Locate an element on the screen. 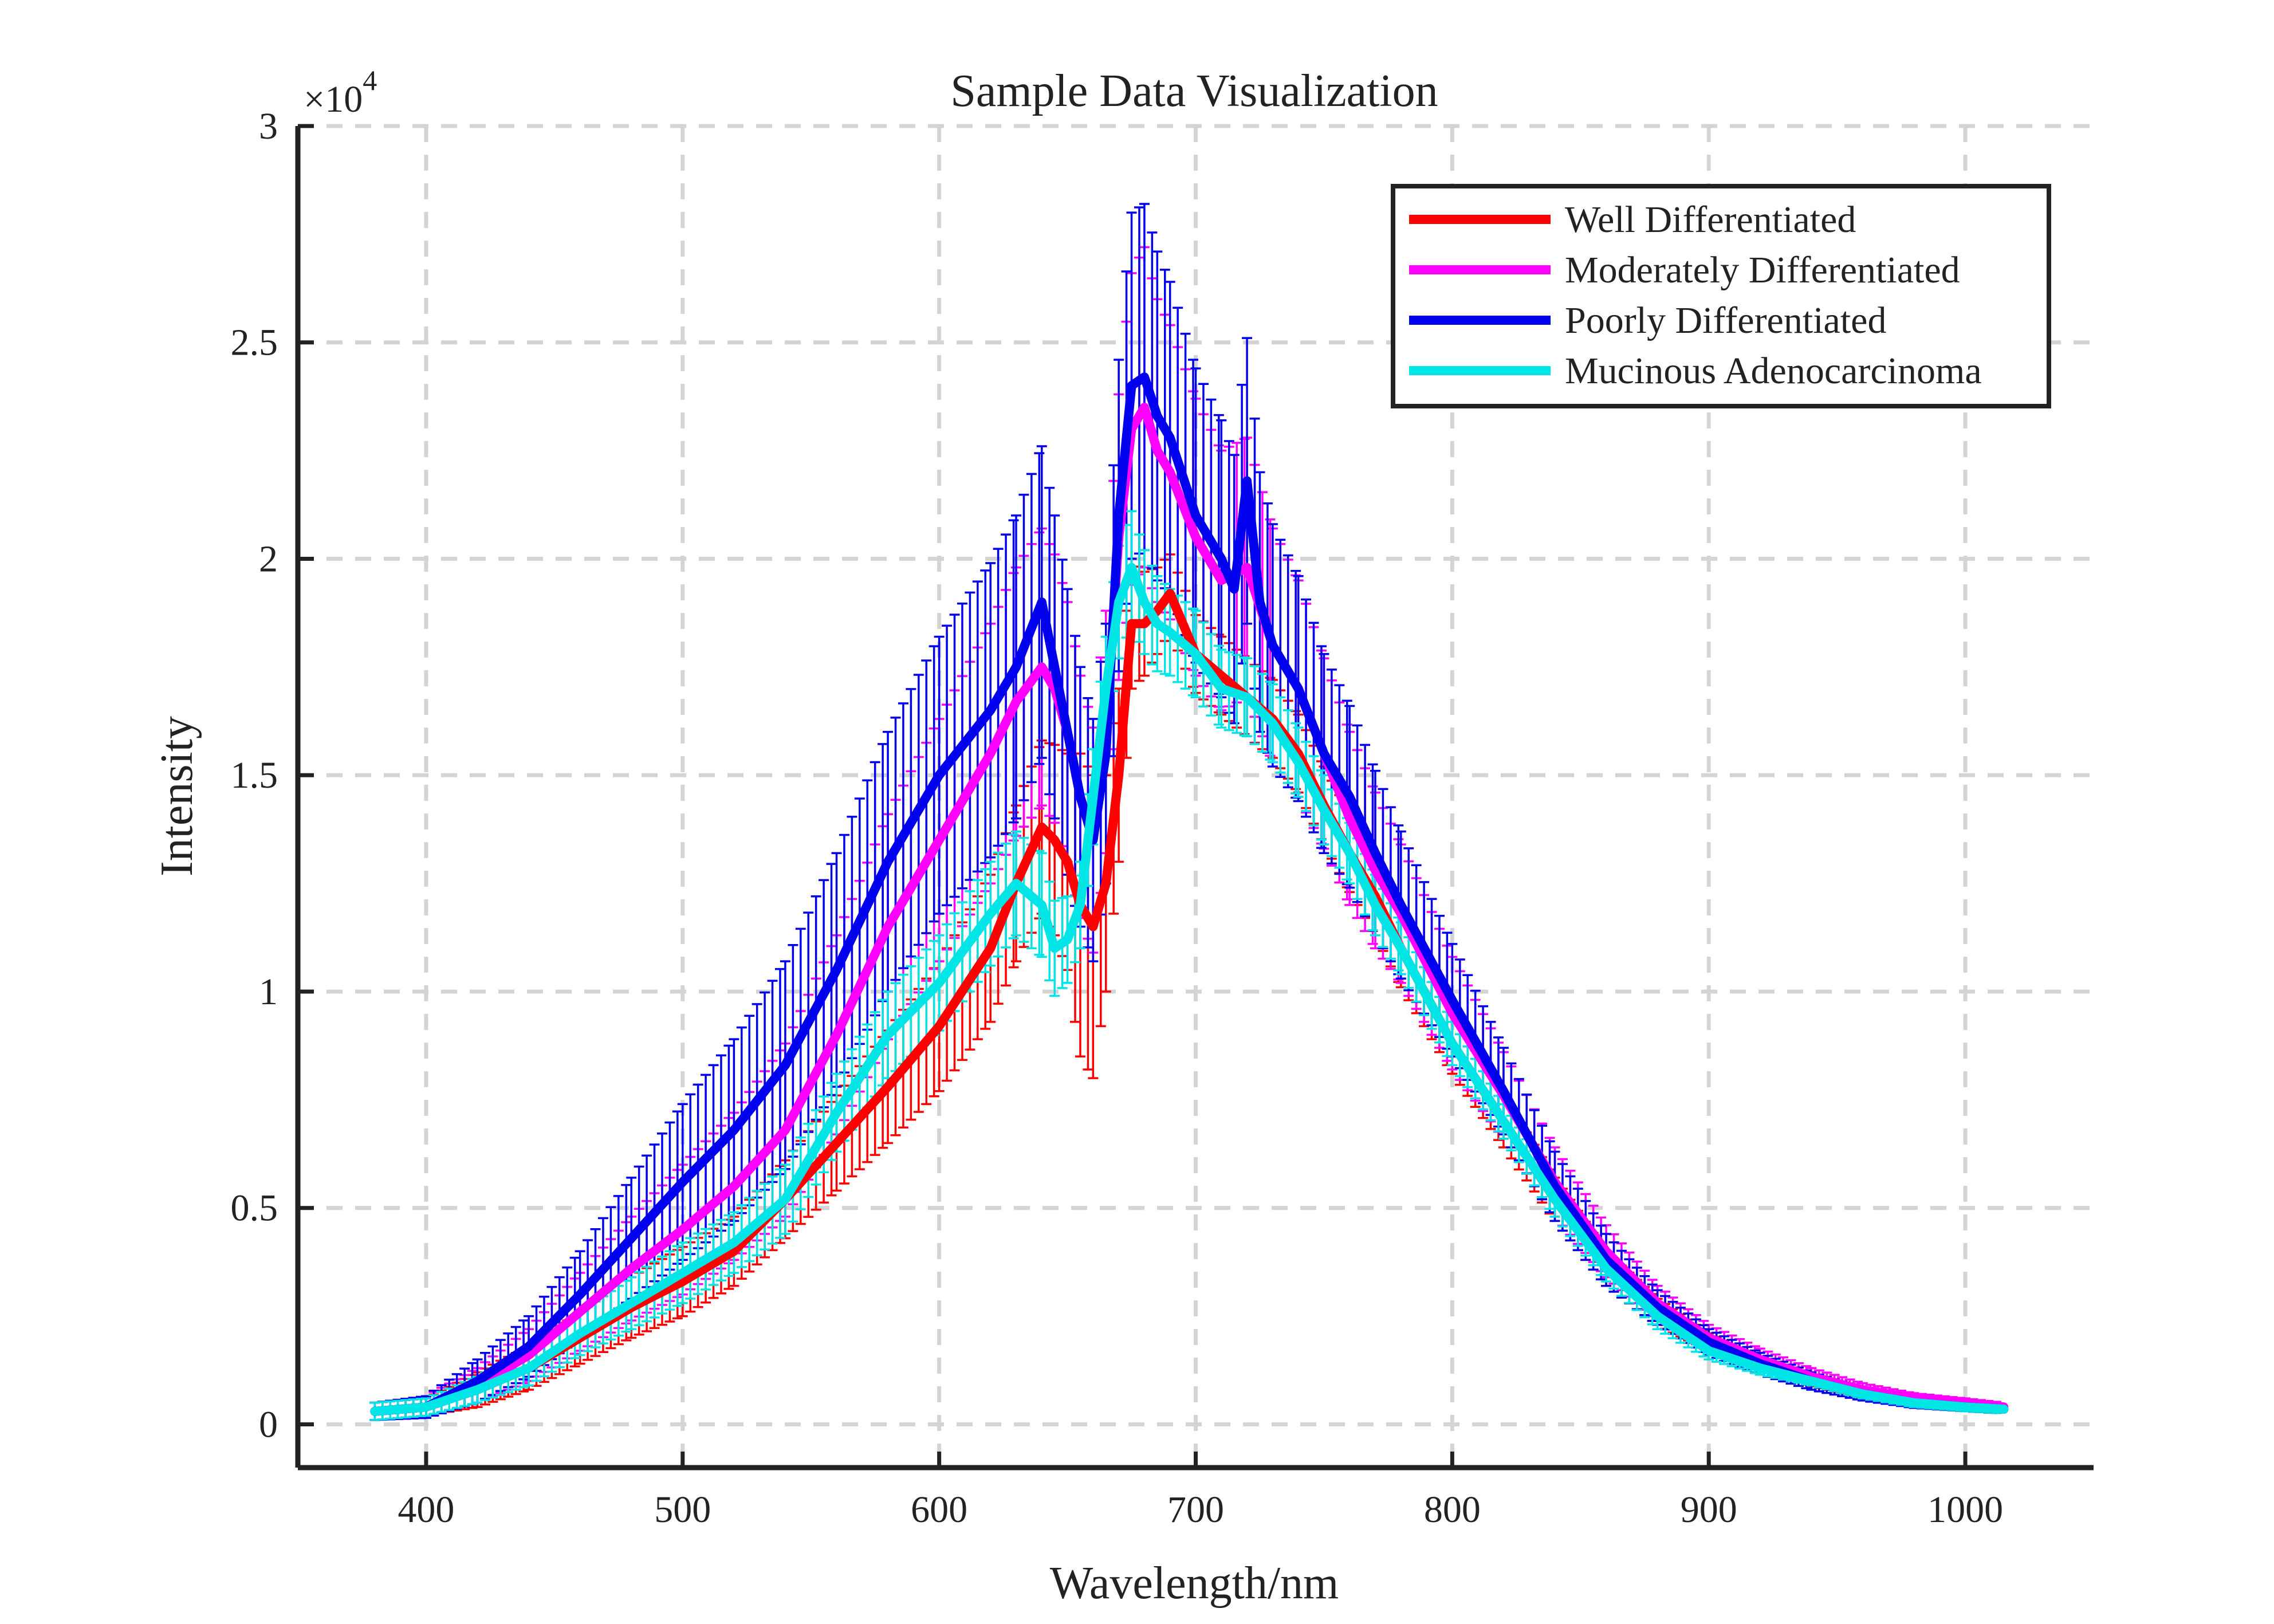 The width and height of the screenshot is (2274, 1624). legend-label: Well Differentiated is located at coordinates (1710, 220).